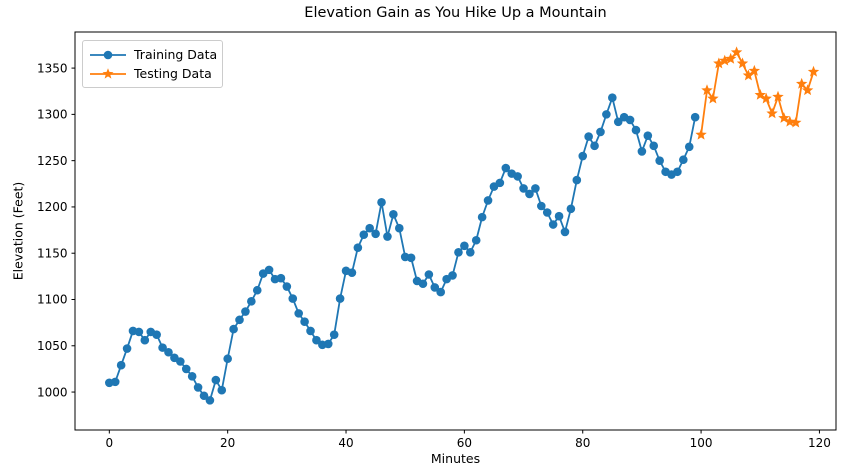 The image size is (859, 470). What do you see at coordinates (18, 231) in the screenshot?
I see `y-axis-label: Elevation (Feet)` at bounding box center [18, 231].